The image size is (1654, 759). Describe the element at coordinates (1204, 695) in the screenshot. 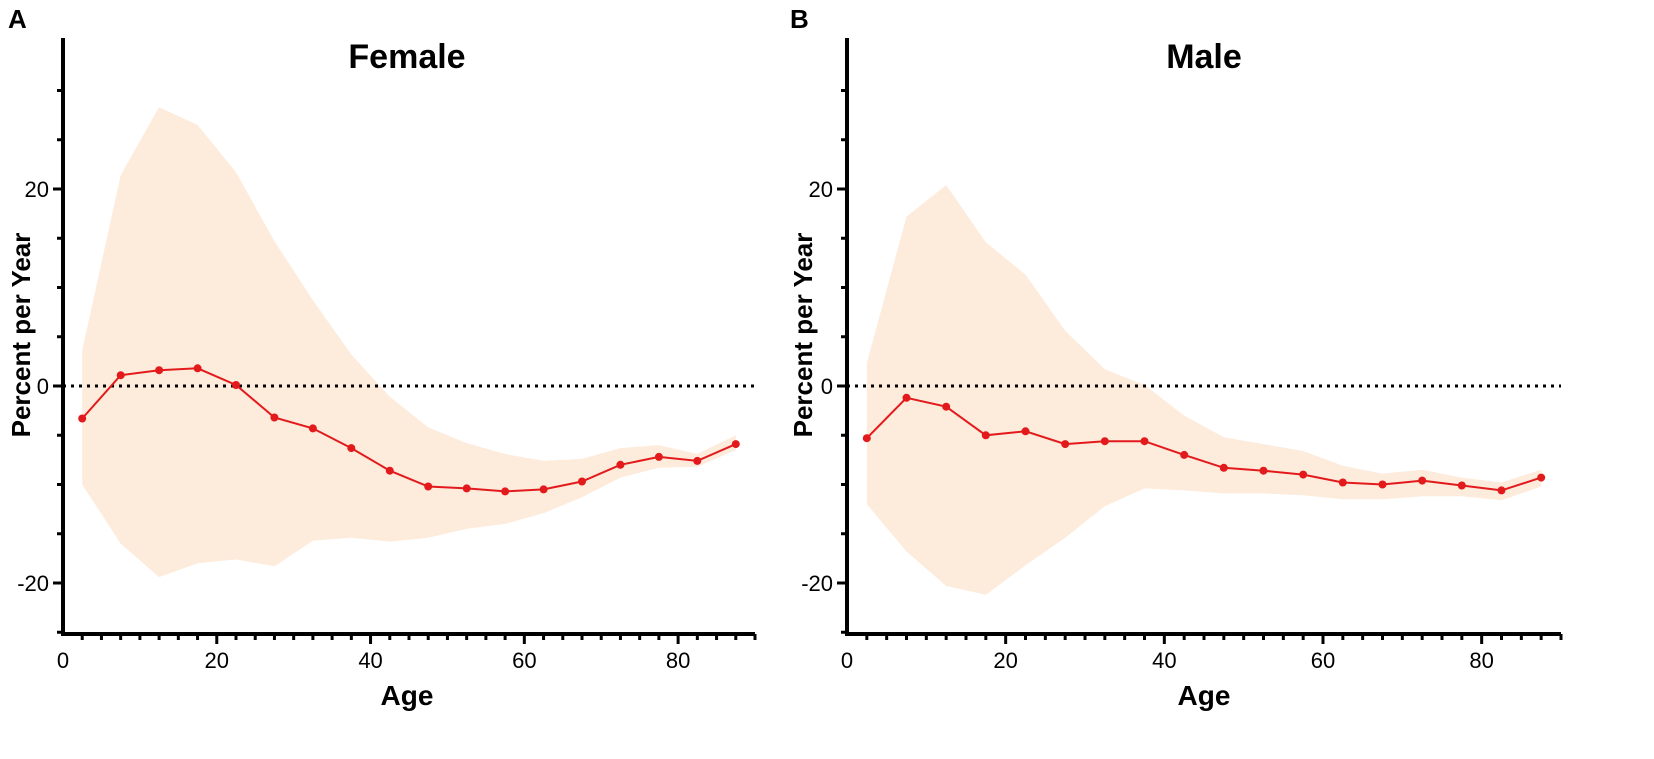

I see `x-axis-label-male: Age` at that location.